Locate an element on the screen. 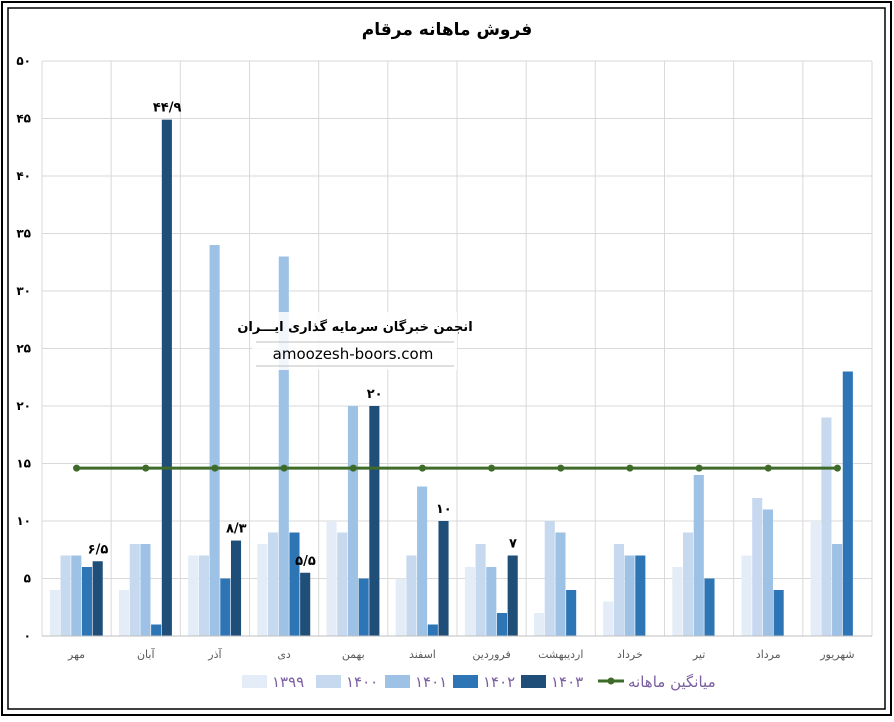 This screenshot has height=722, width=894. x-tick-label: دی is located at coordinates (284, 654).